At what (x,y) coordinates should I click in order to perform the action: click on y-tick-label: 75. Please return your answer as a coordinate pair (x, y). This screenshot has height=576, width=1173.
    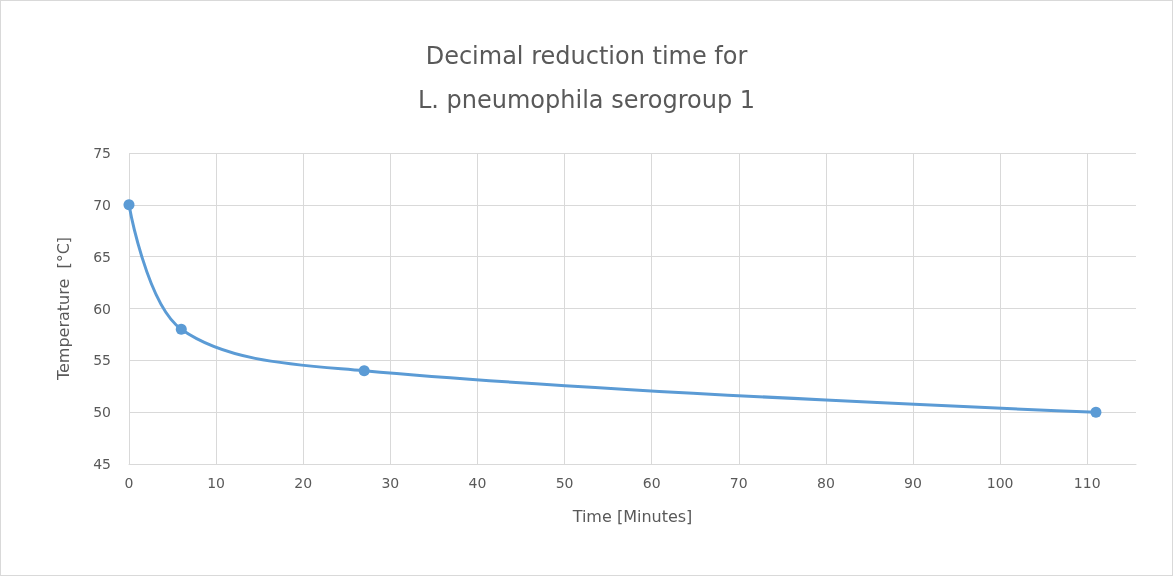
    Looking at the image, I should click on (102, 153).